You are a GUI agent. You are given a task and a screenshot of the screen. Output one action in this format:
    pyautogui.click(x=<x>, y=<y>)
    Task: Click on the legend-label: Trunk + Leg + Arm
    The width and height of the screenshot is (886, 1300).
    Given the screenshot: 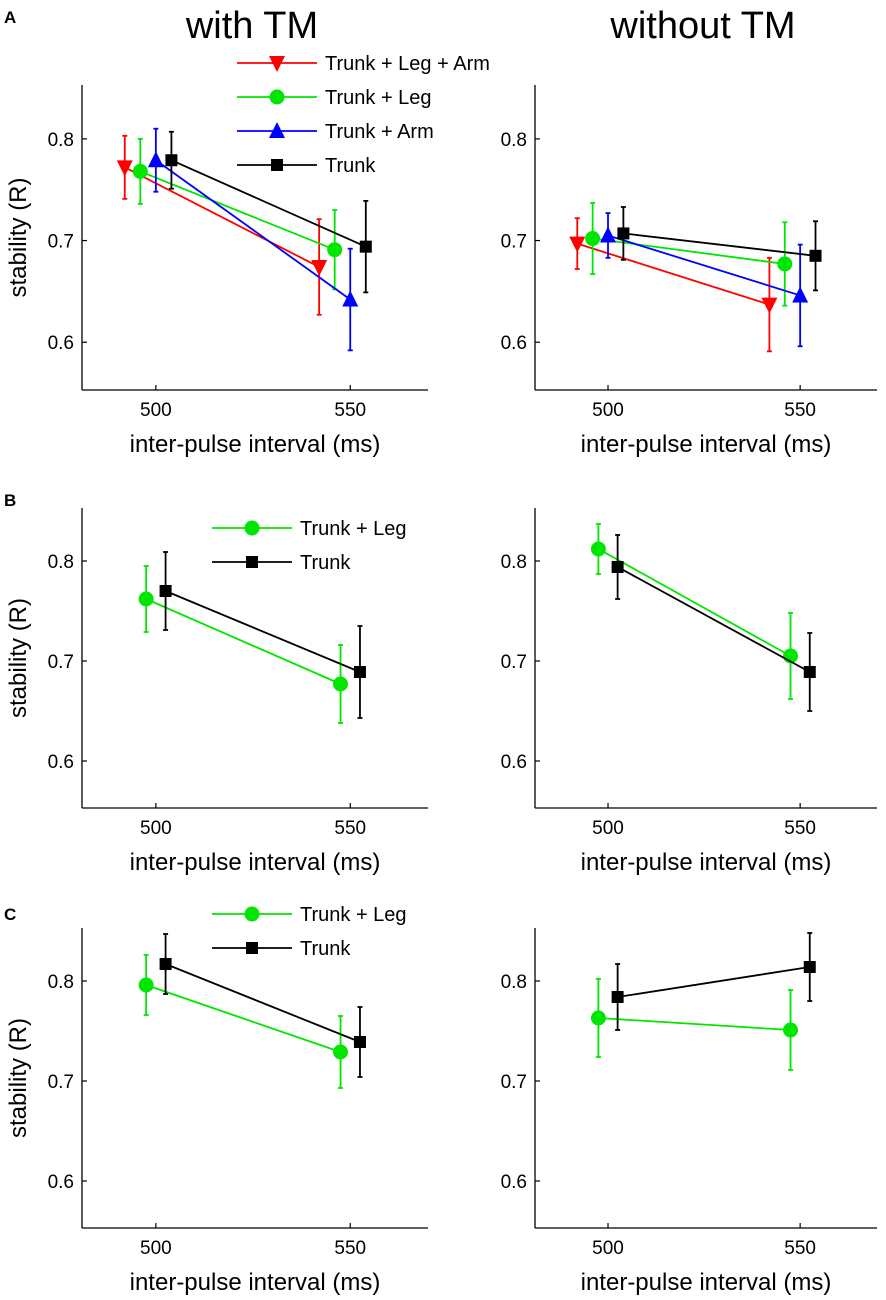 What is the action you would take?
    pyautogui.click(x=407, y=64)
    